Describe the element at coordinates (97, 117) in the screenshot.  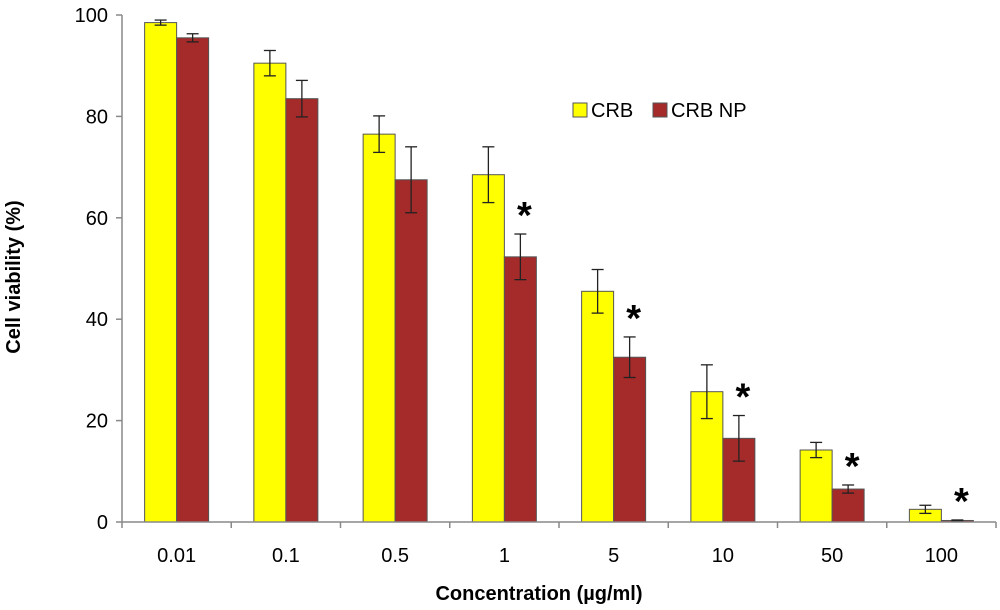
I see `y-tick-label: 80` at that location.